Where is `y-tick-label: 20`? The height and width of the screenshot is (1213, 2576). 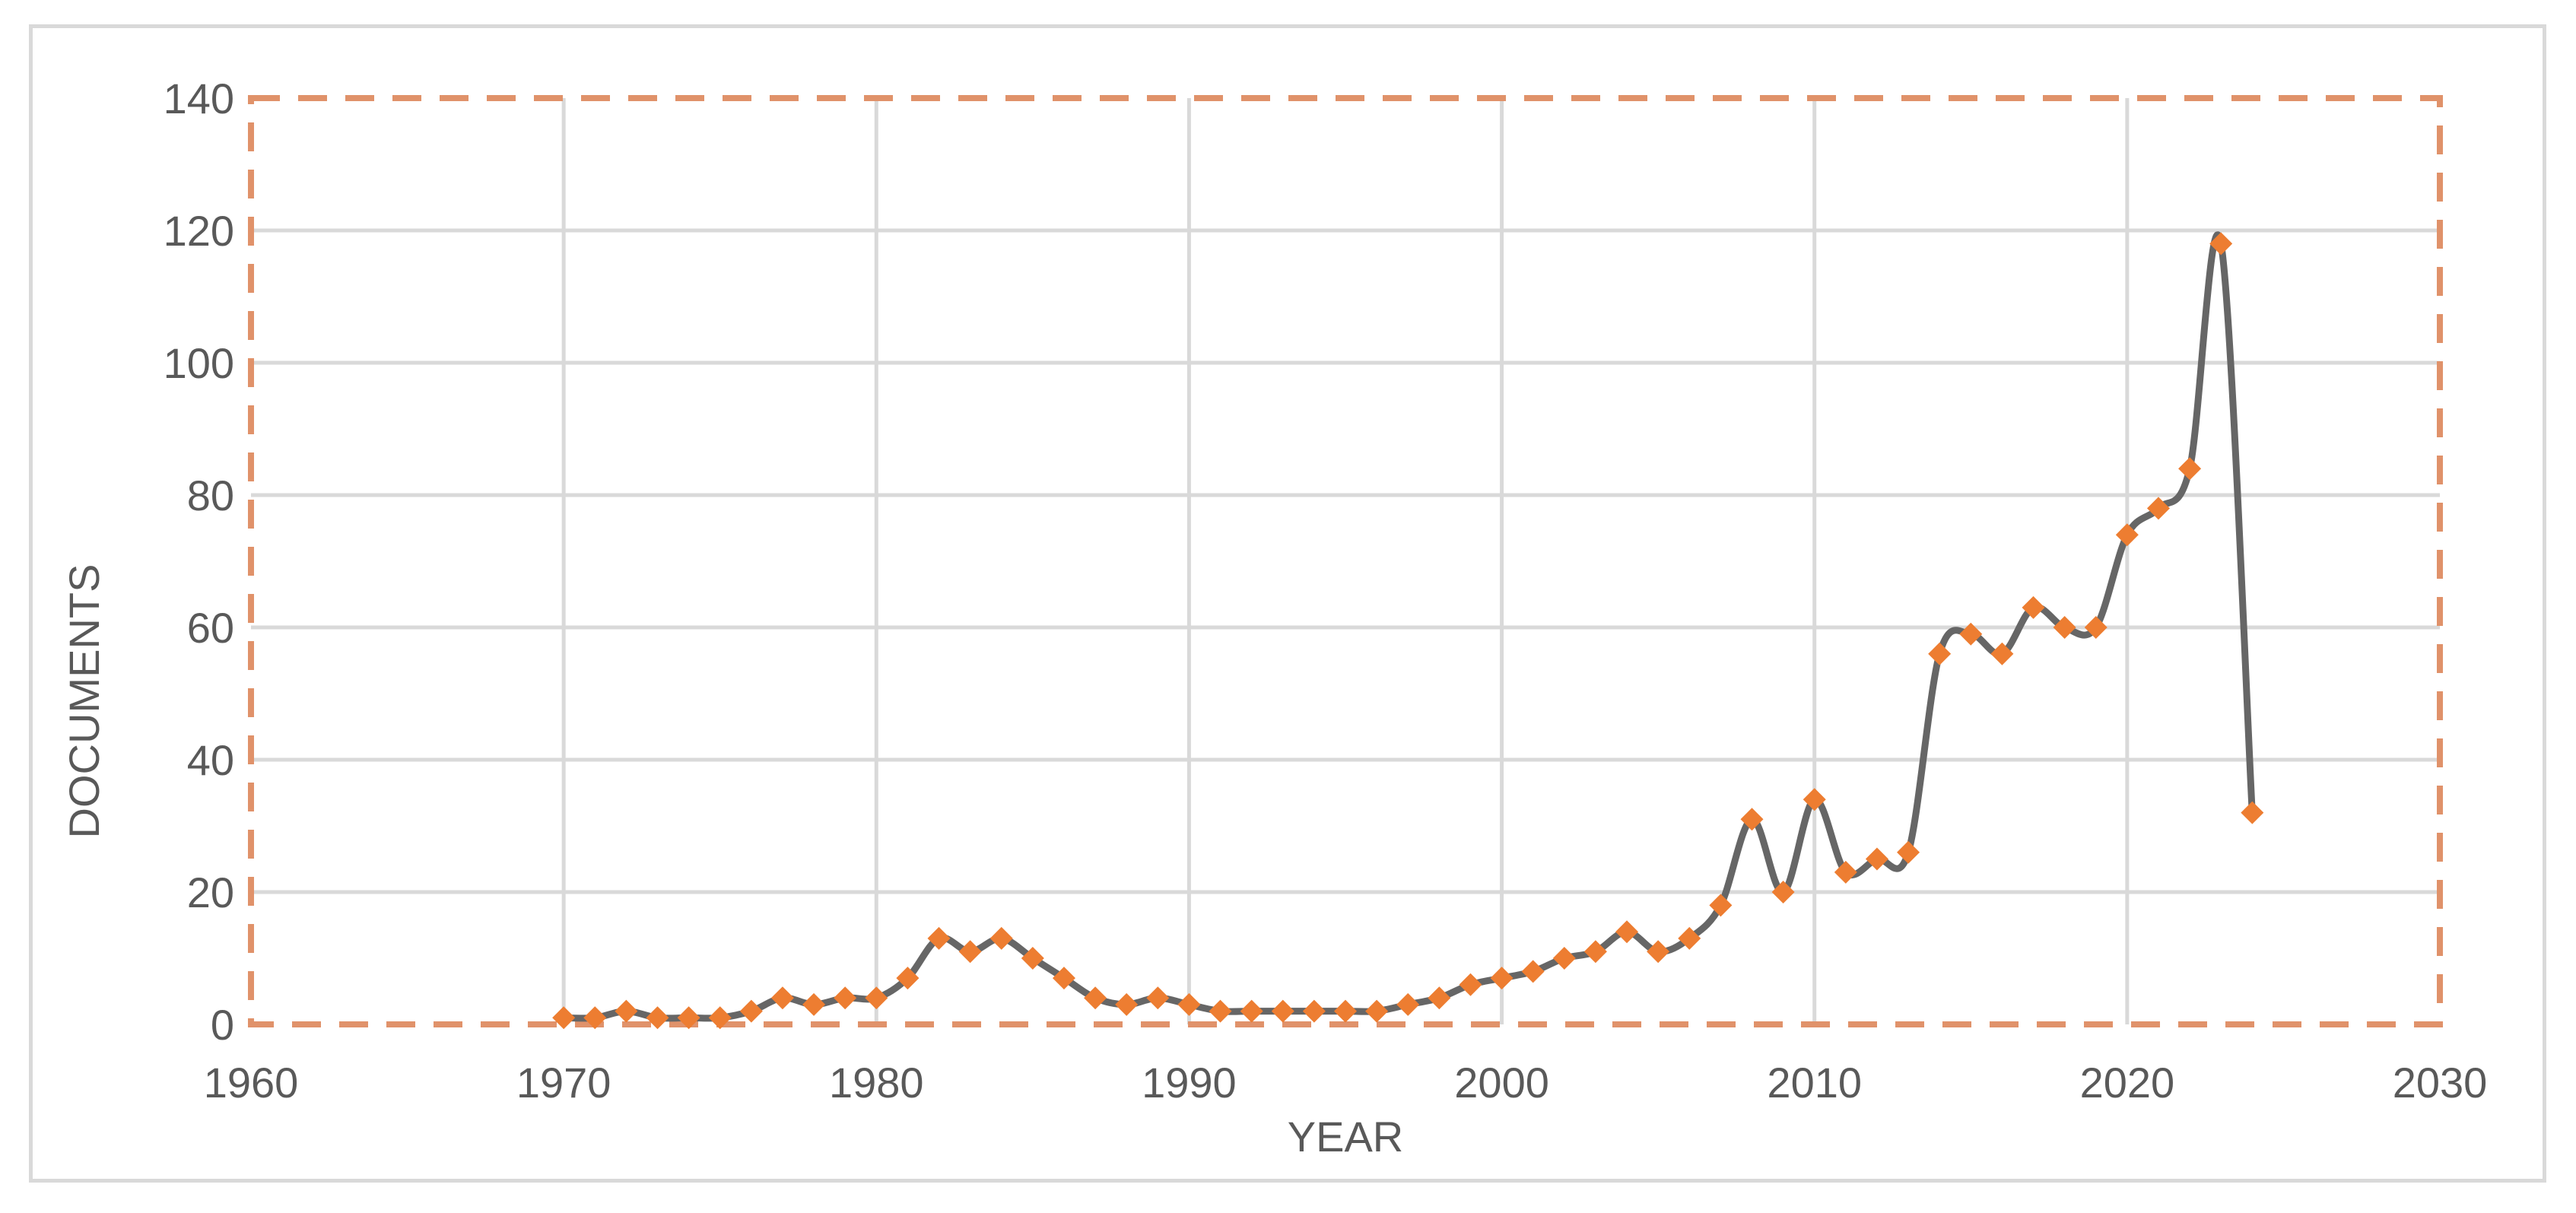
y-tick-label: 20 is located at coordinates (210, 892).